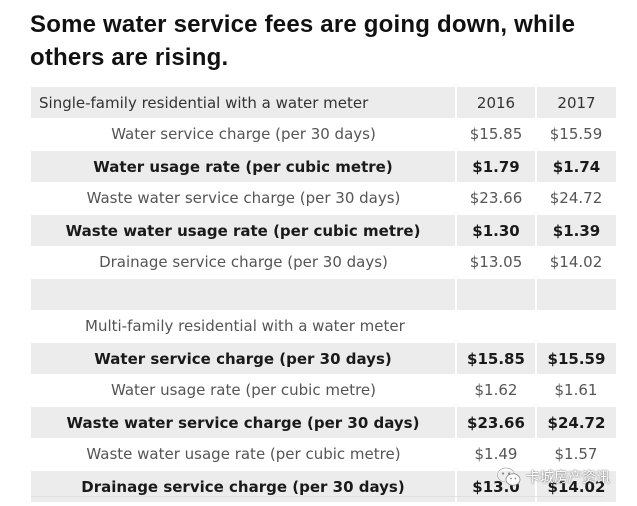  Describe the element at coordinates (495, 229) in the screenshot. I see `value-2016: $1.30` at that location.